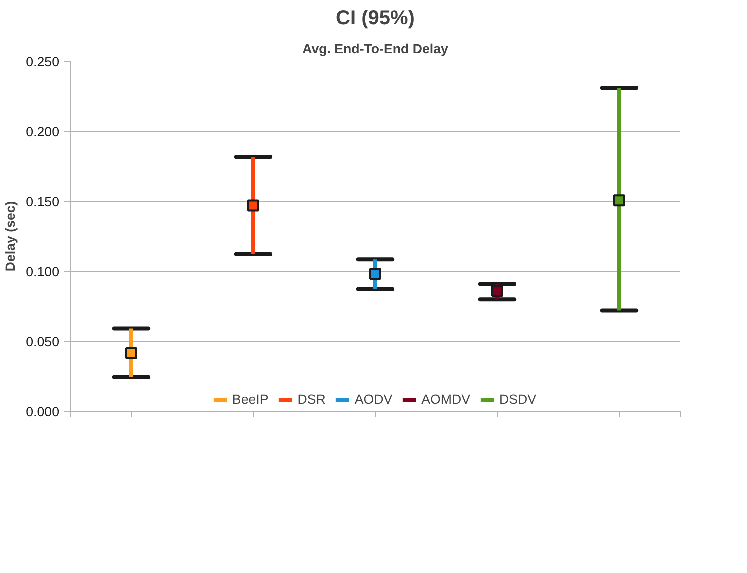 The width and height of the screenshot is (747, 573). I want to click on y-tick-label: 0.050, so click(43, 342).